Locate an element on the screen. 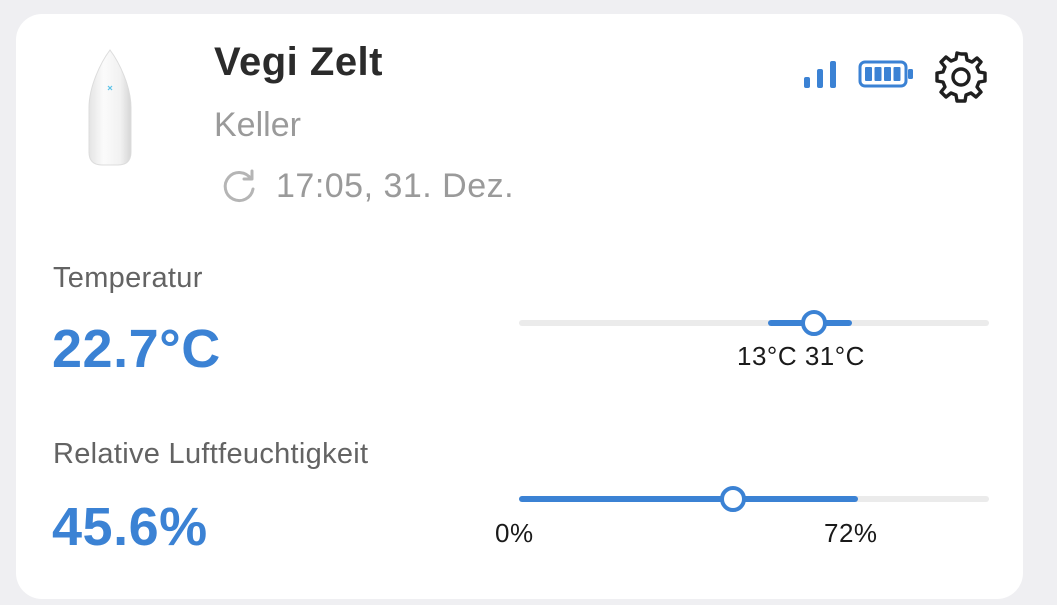  humidity-range-fill is located at coordinates (688, 499).